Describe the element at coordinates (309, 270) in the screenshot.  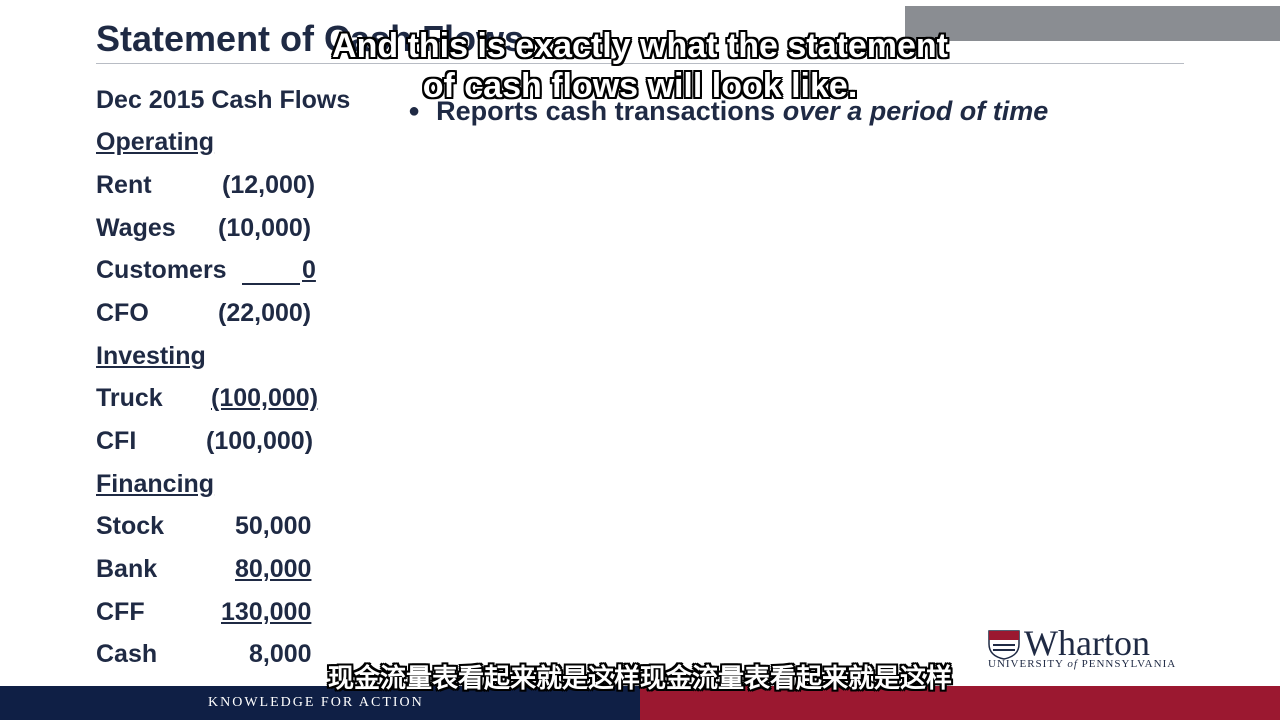
I see `row-value: 0` at that location.